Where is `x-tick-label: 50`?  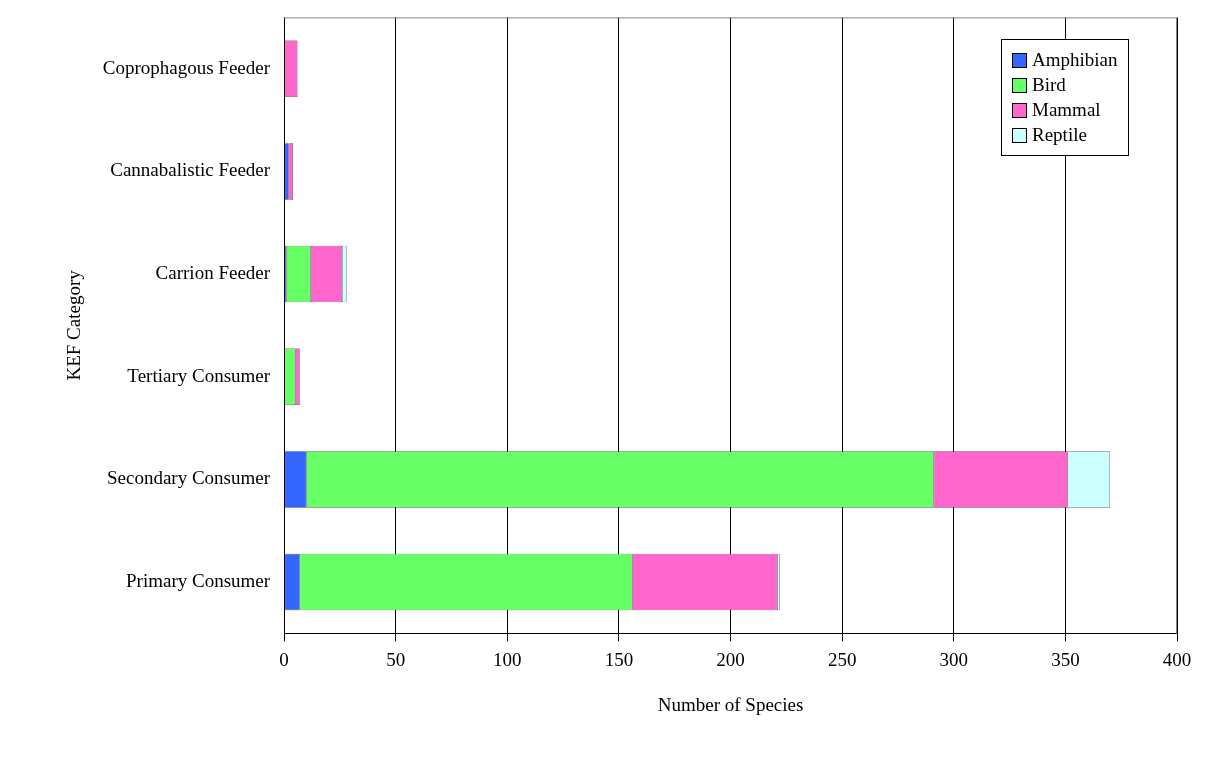
x-tick-label: 50 is located at coordinates (396, 659).